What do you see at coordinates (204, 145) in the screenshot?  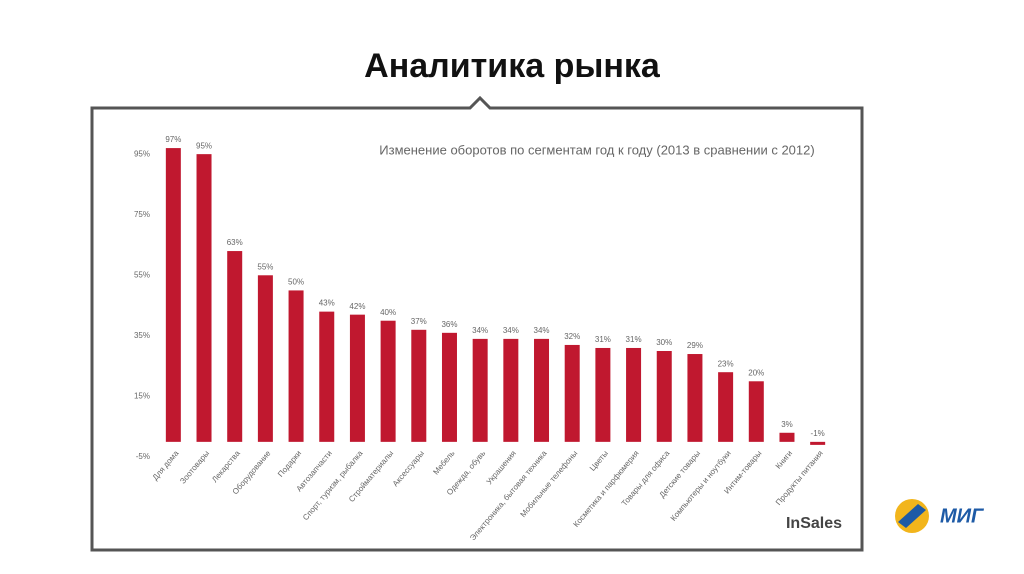 I see `value-label: 95%` at bounding box center [204, 145].